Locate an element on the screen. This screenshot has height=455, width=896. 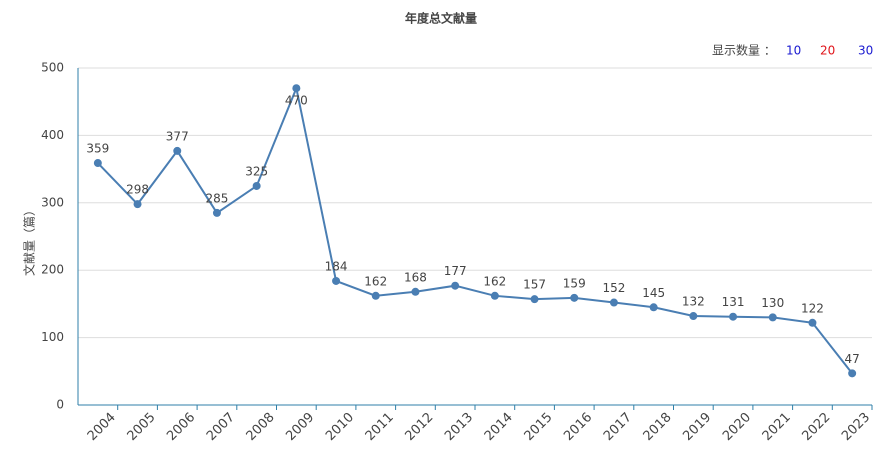
y-tick-label: 300 is located at coordinates (52, 202).